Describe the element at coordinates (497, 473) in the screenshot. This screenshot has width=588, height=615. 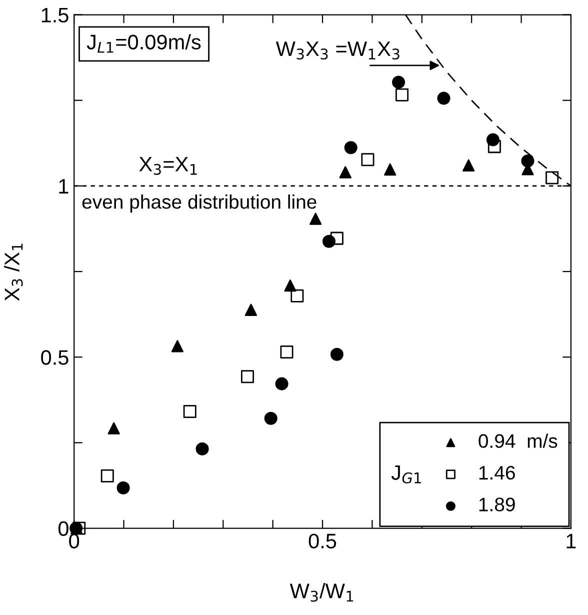
I see `legend-label: 1.46` at that location.